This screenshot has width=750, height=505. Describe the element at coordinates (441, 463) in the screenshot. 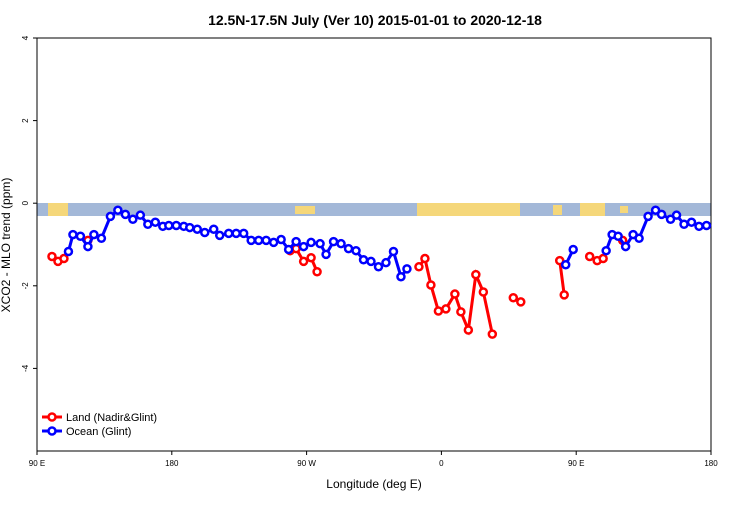

I see `x-tick-label: 0` at that location.